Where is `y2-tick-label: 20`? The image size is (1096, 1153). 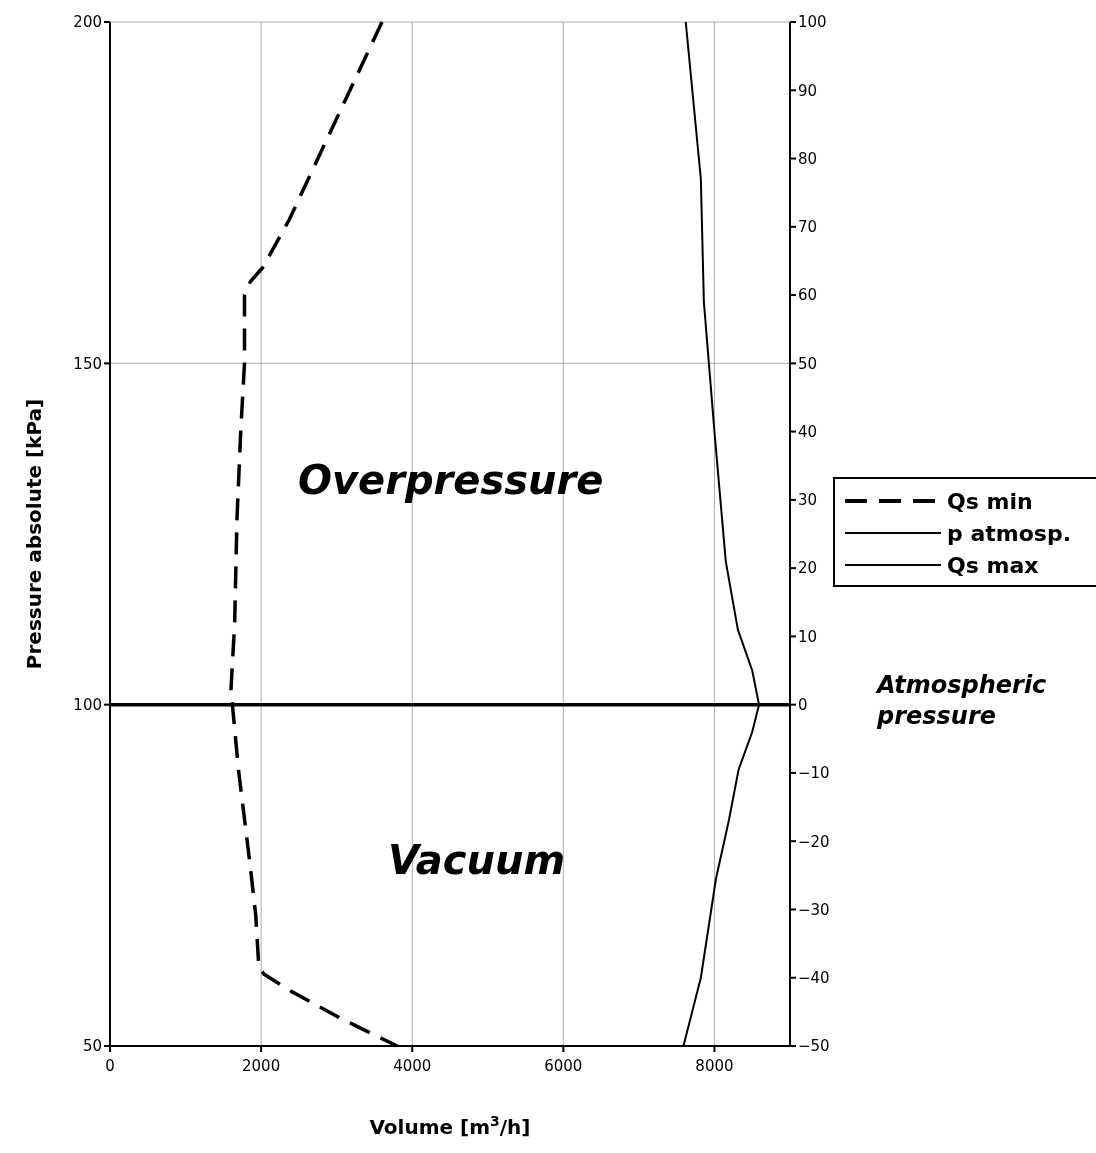 y2-tick-label: 20 is located at coordinates (808, 568).